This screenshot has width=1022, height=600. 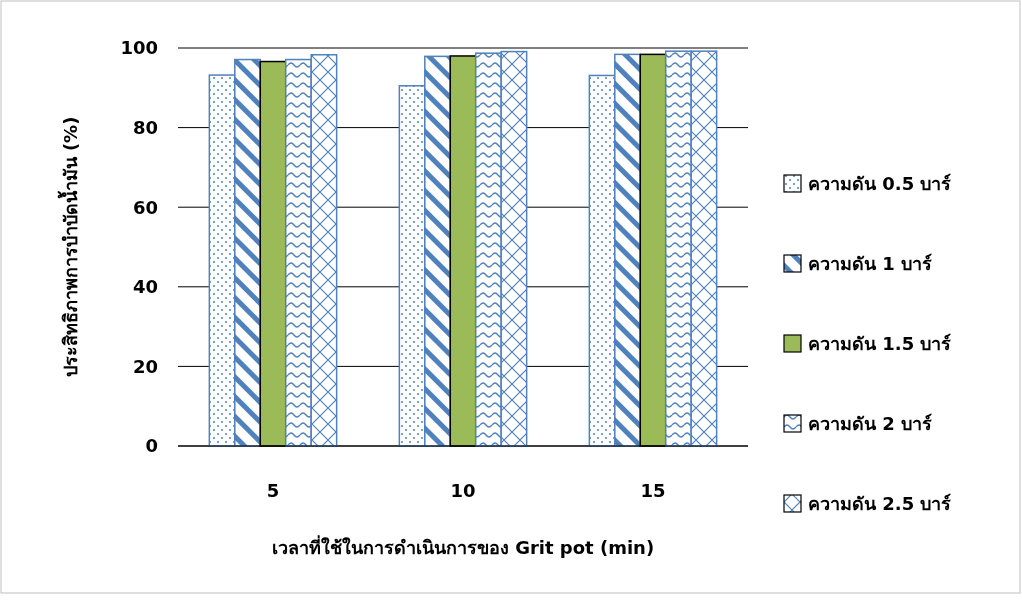 I want to click on y-tick-label: 20, so click(x=145, y=366).